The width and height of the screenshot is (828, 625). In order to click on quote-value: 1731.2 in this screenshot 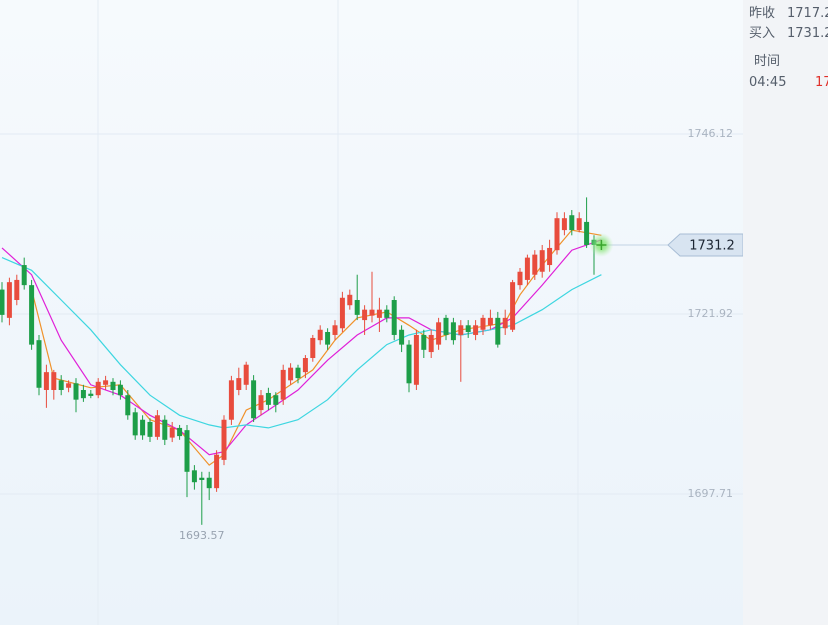, I will do `click(807, 33)`.